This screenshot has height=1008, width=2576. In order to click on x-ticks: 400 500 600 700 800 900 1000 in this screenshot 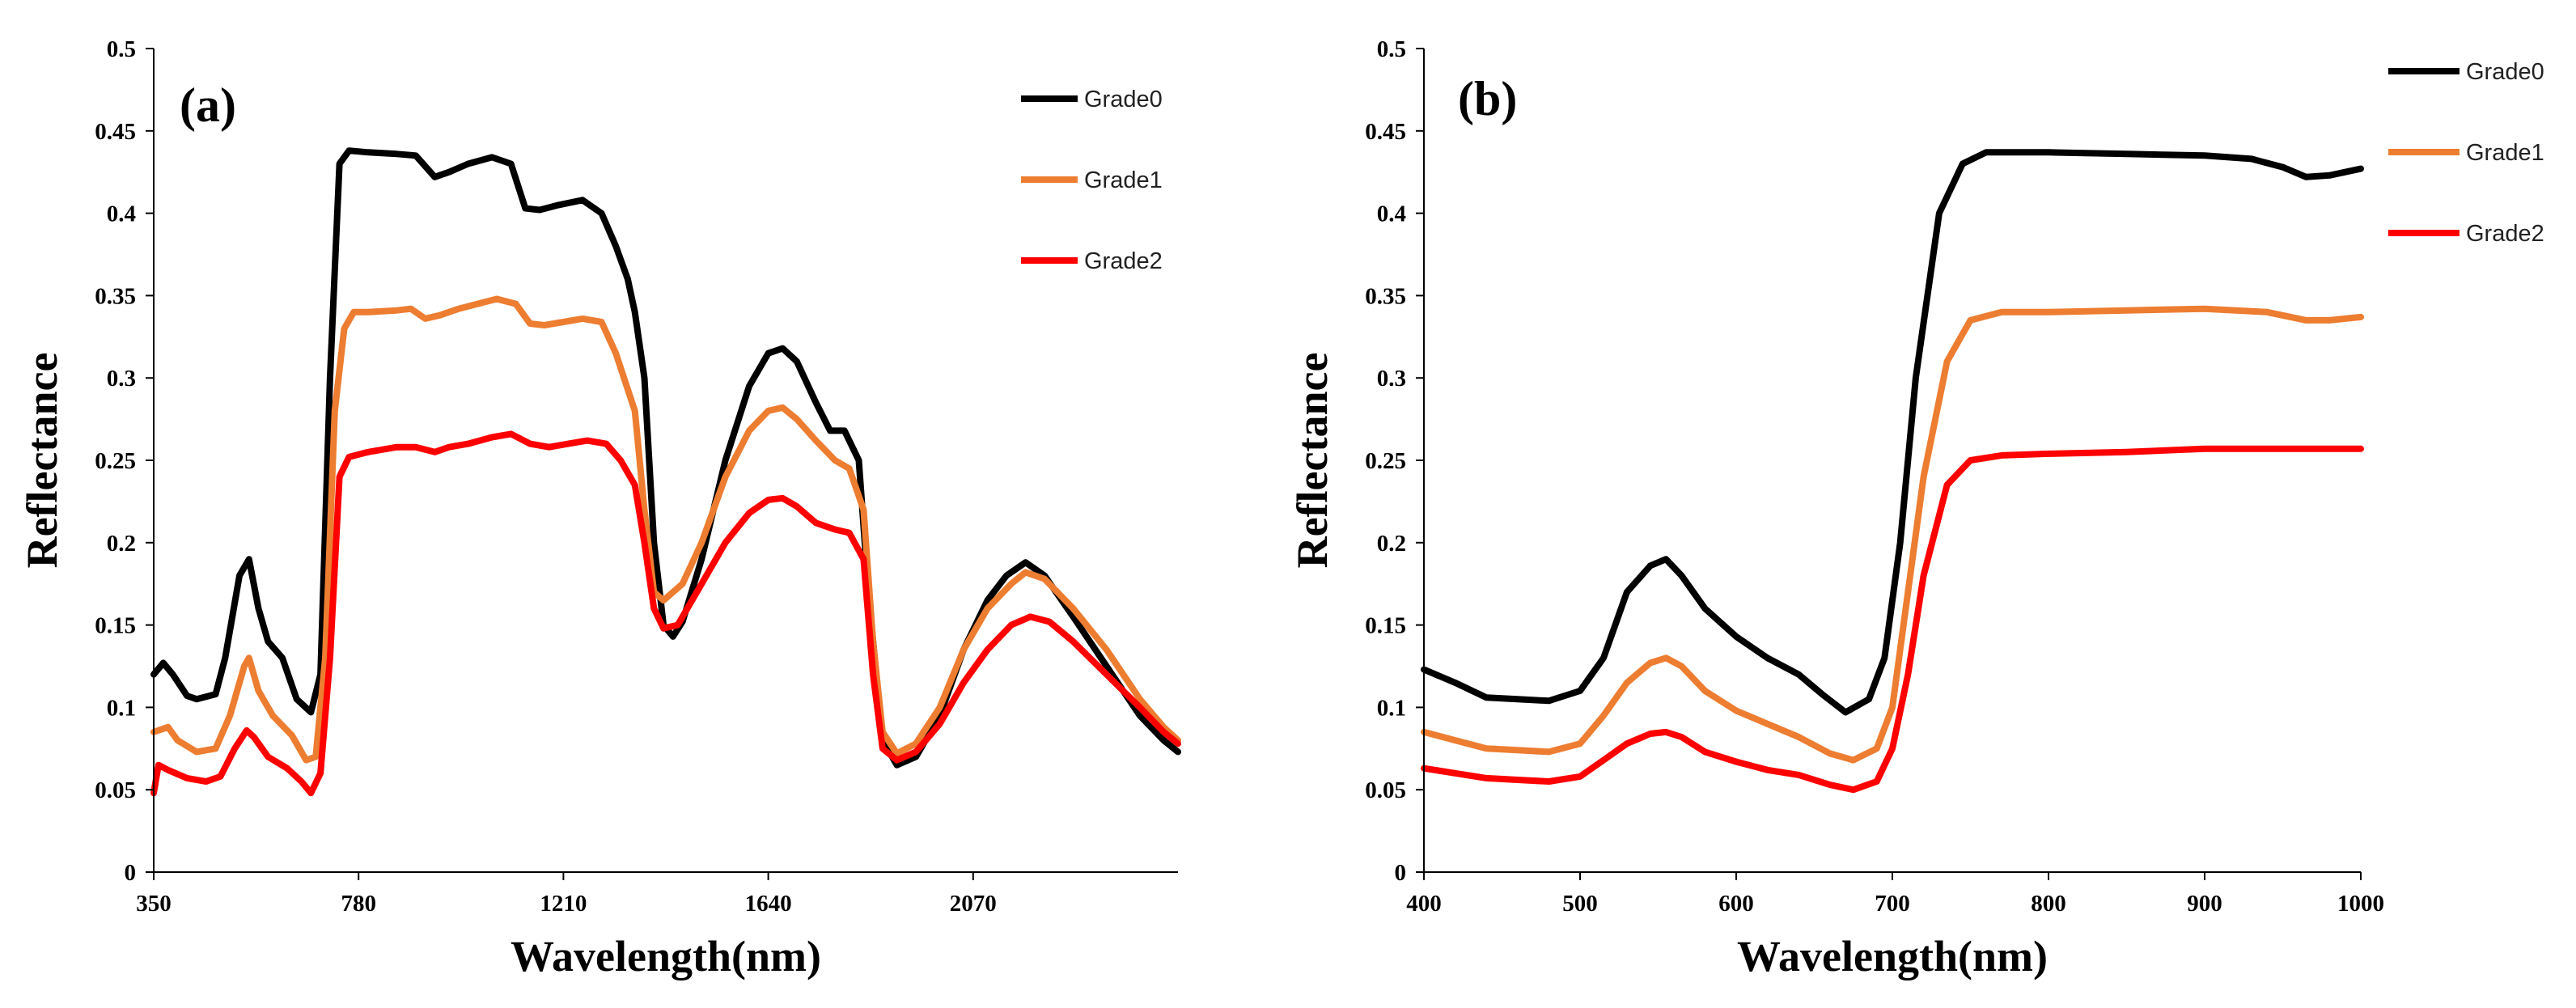, I will do `click(1895, 894)`.